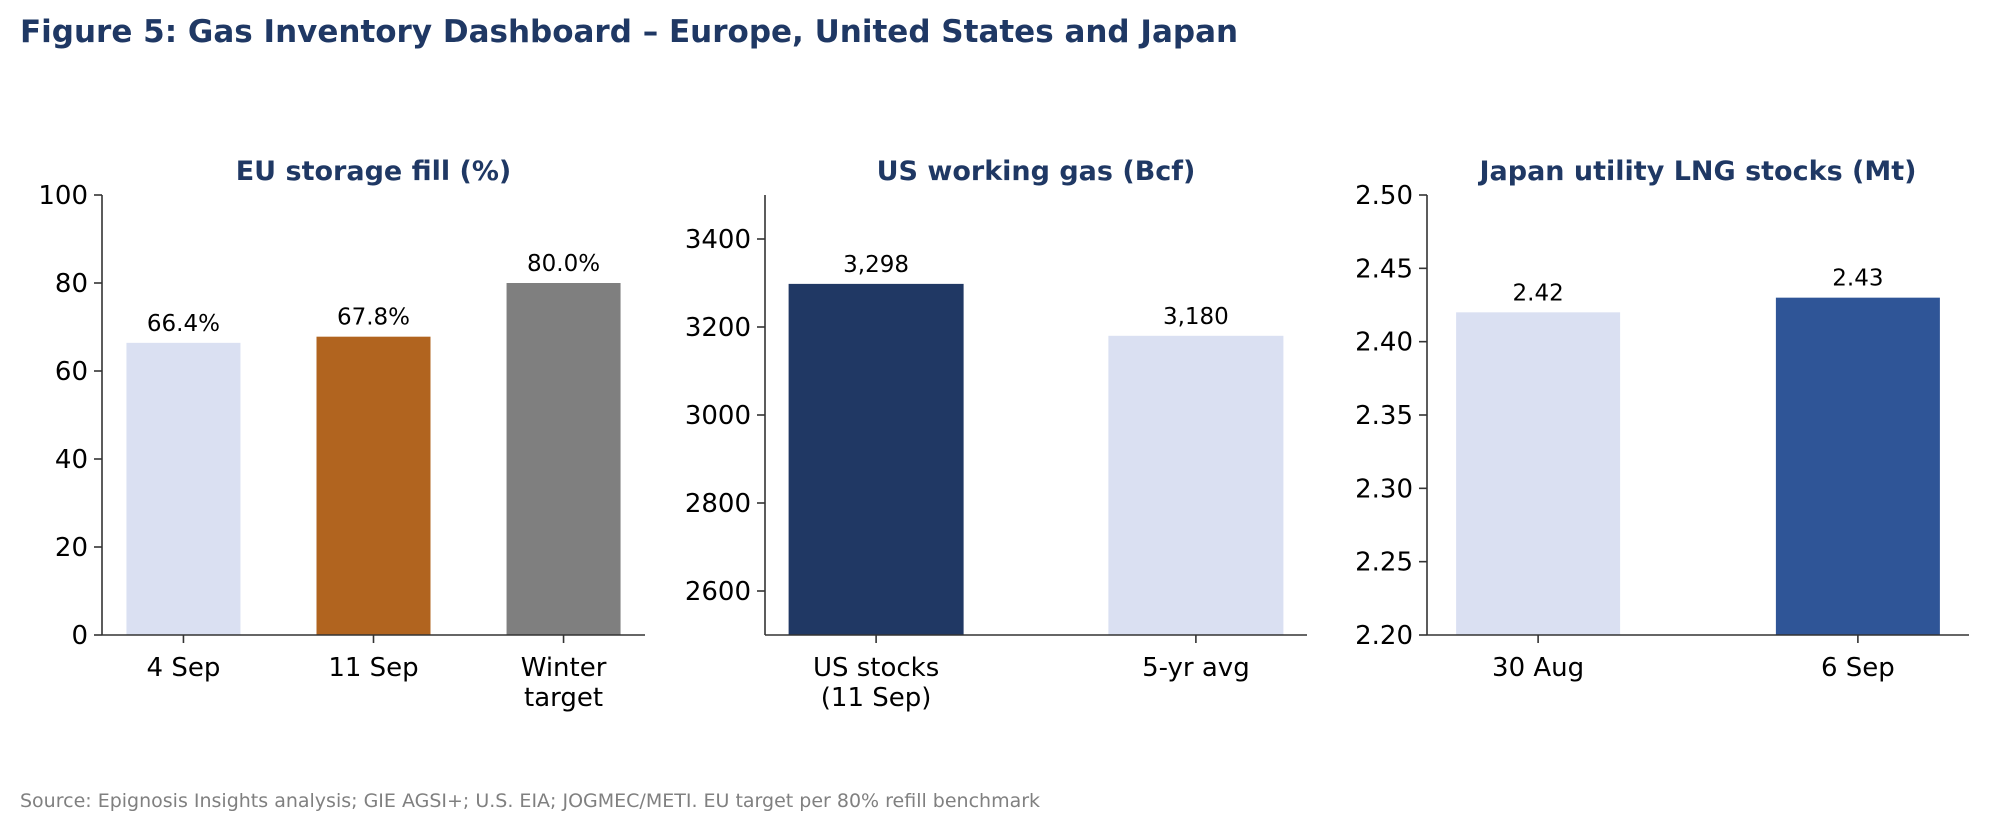 Image resolution: width=1989 pixels, height=831 pixels. Describe the element at coordinates (1696, 171) in the screenshot. I see `panel-title: Japan utility LNG stocks (Mt)` at that location.